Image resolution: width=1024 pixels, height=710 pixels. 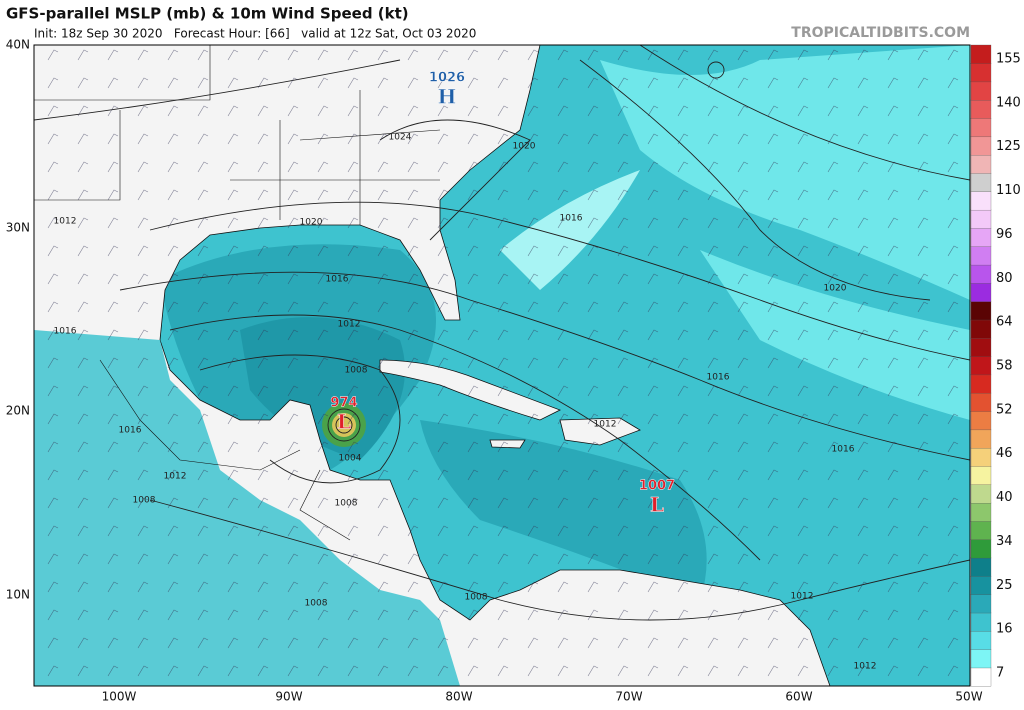 I want to click on colorbar-label: 25, so click(x=1004, y=585).